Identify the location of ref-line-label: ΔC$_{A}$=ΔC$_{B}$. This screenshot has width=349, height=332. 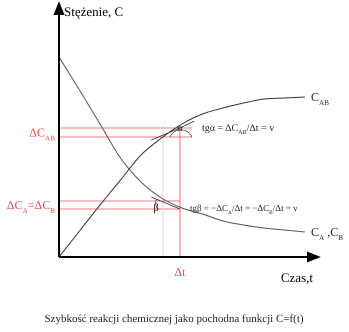
(31, 206).